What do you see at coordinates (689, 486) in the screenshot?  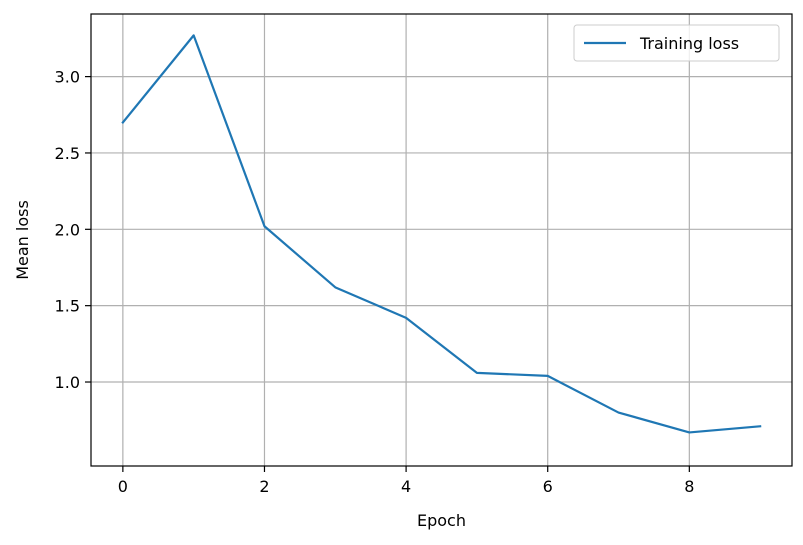 I see `x-tick-label: 8` at bounding box center [689, 486].